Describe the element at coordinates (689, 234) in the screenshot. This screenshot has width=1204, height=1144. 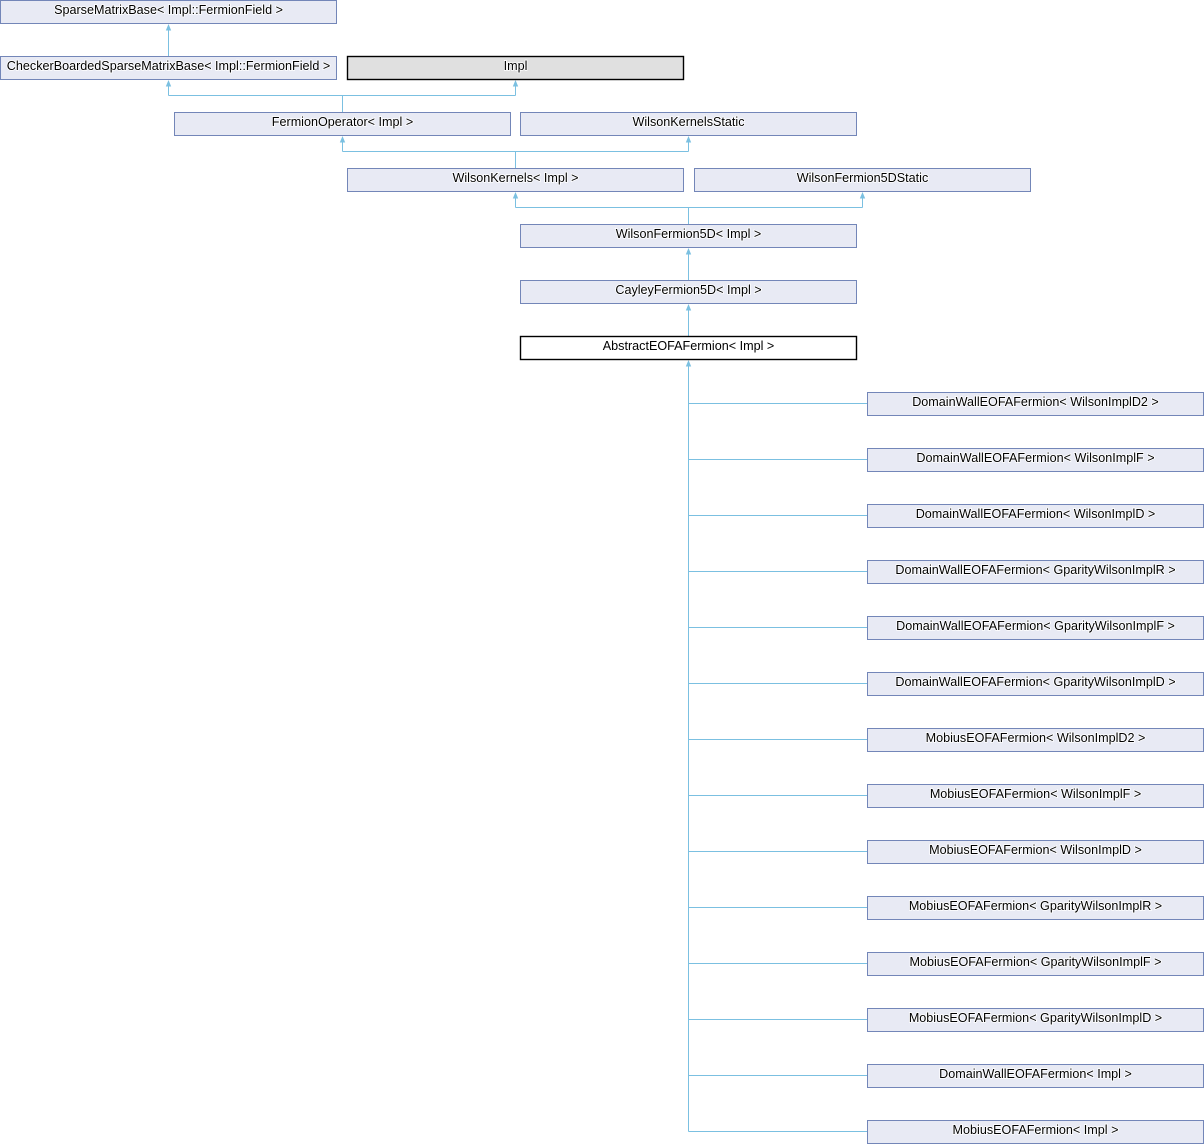
I see `svg-text: WilsonFermion5D< Impl >` at that location.